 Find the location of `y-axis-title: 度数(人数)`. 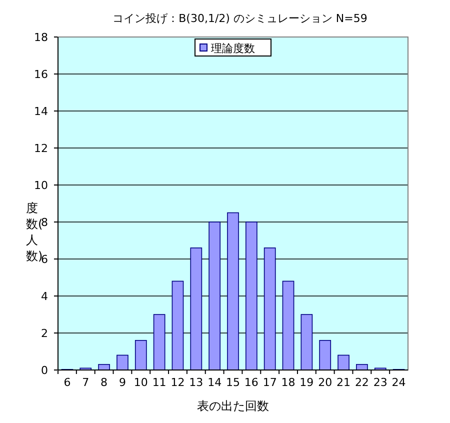

y-axis-title: 度数(人数) is located at coordinates (34, 232).